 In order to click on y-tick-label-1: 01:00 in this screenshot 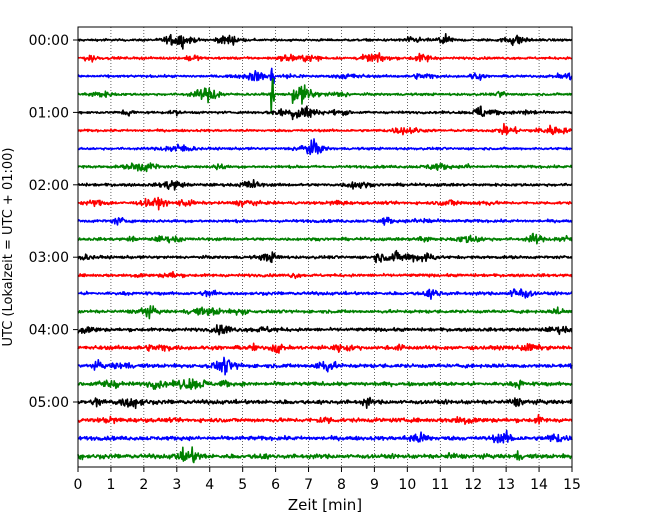, I will do `click(49, 113)`.